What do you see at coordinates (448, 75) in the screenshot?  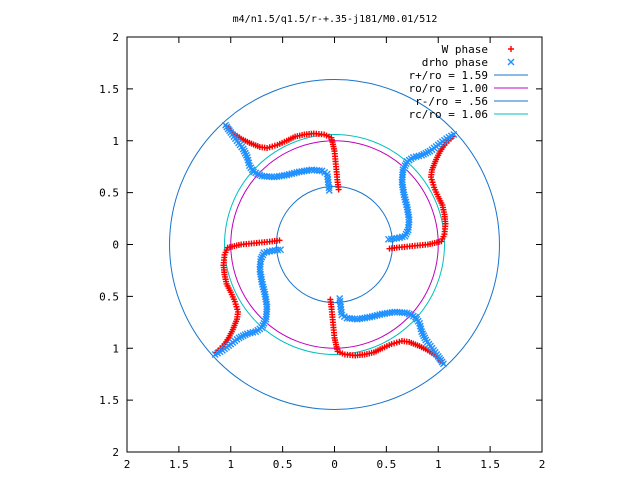 I see `legend-label-2: r+/ro = 1.59` at bounding box center [448, 75].